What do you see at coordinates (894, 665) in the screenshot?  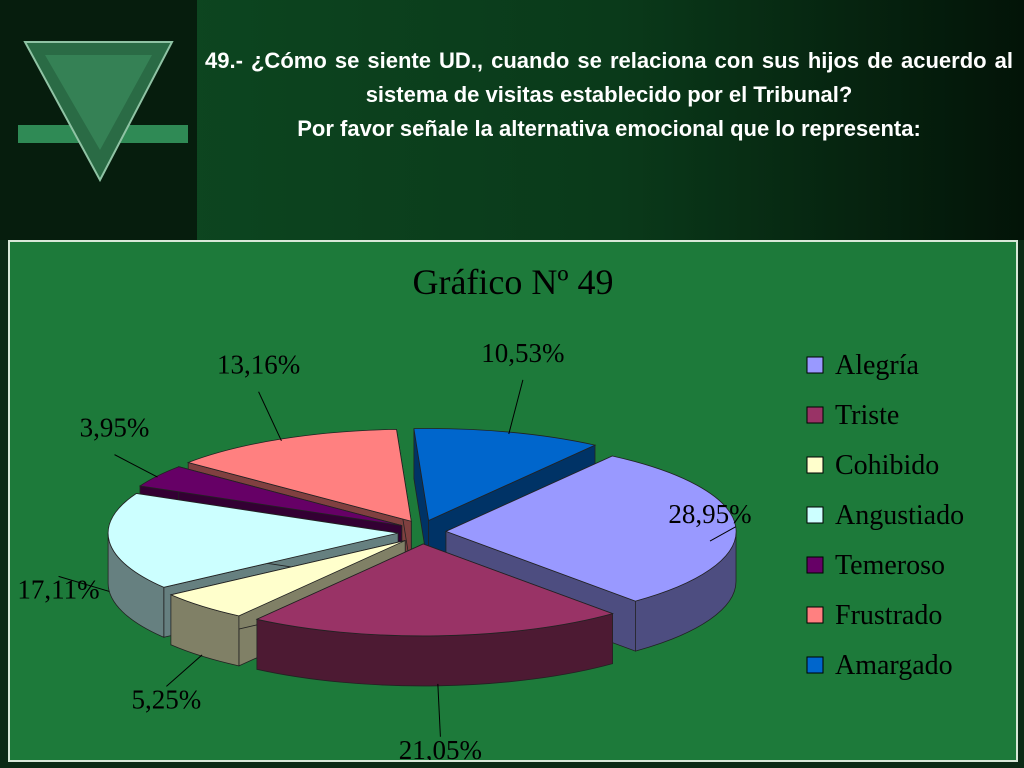 I see `legend-label: Amargado` at bounding box center [894, 665].